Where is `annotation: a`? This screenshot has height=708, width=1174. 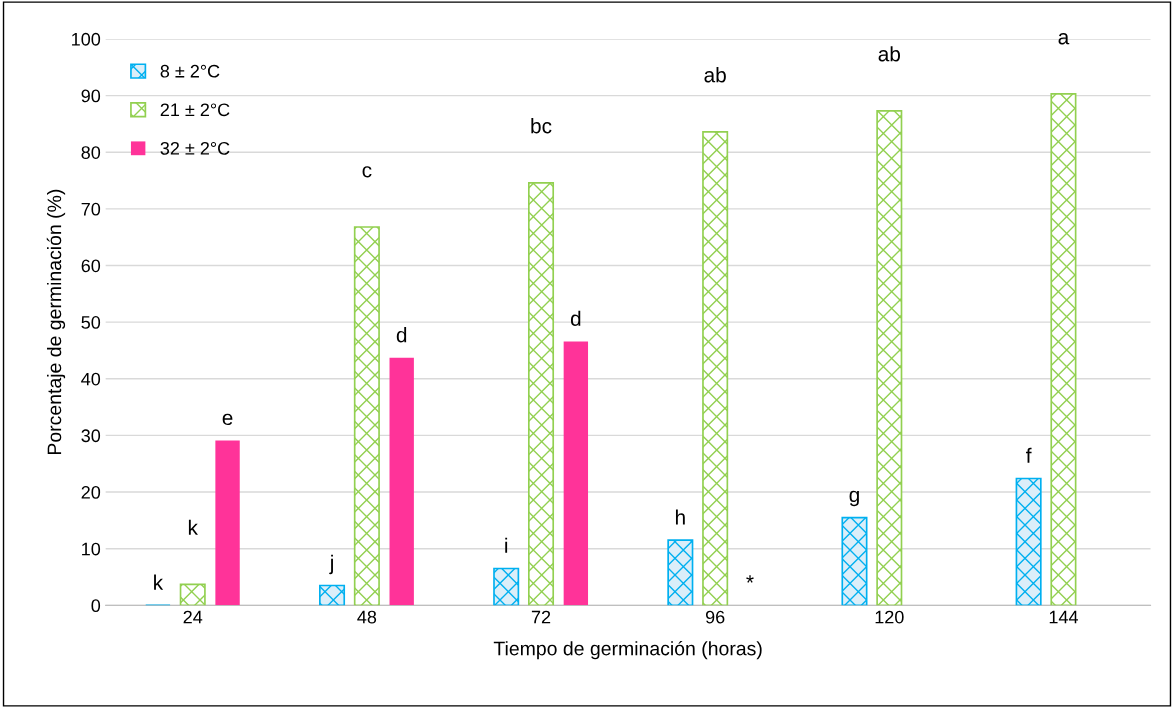 annotation: a is located at coordinates (1064, 39).